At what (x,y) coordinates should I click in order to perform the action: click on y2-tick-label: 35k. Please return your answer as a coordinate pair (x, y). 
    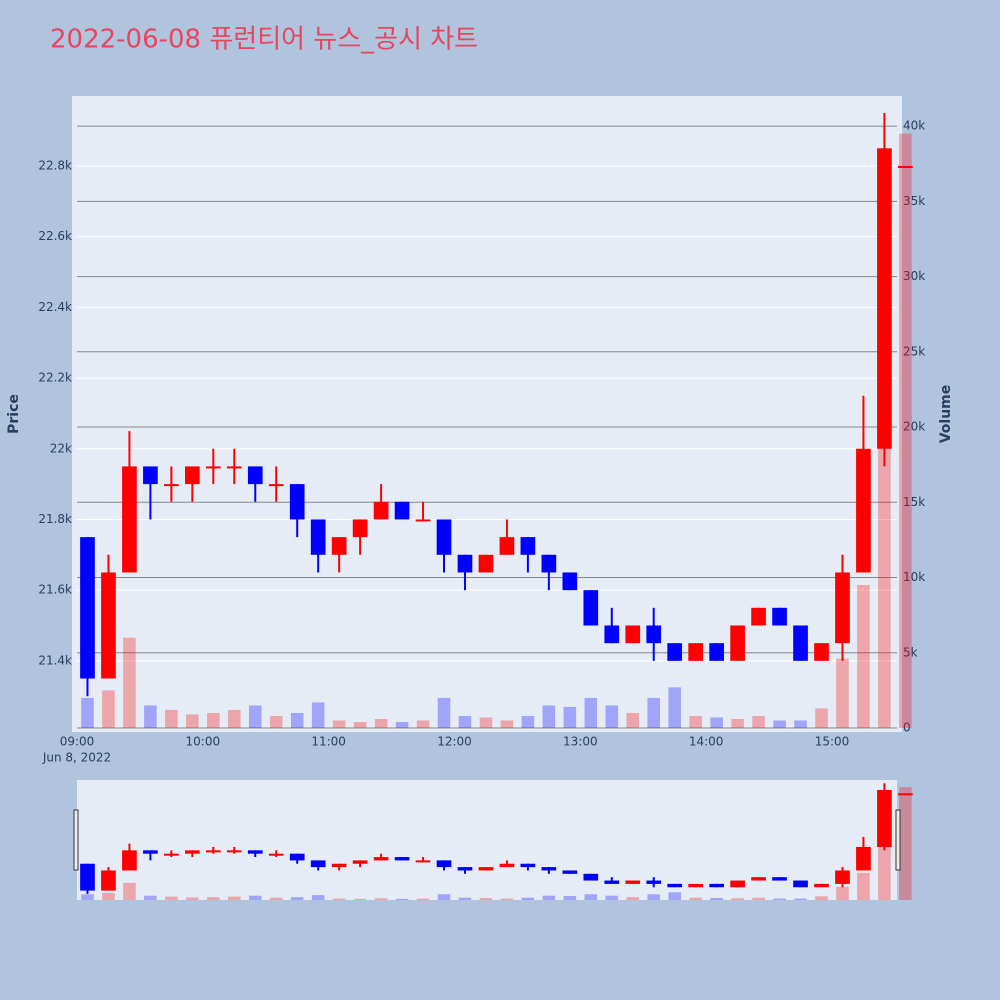
    Looking at the image, I should click on (914, 201).